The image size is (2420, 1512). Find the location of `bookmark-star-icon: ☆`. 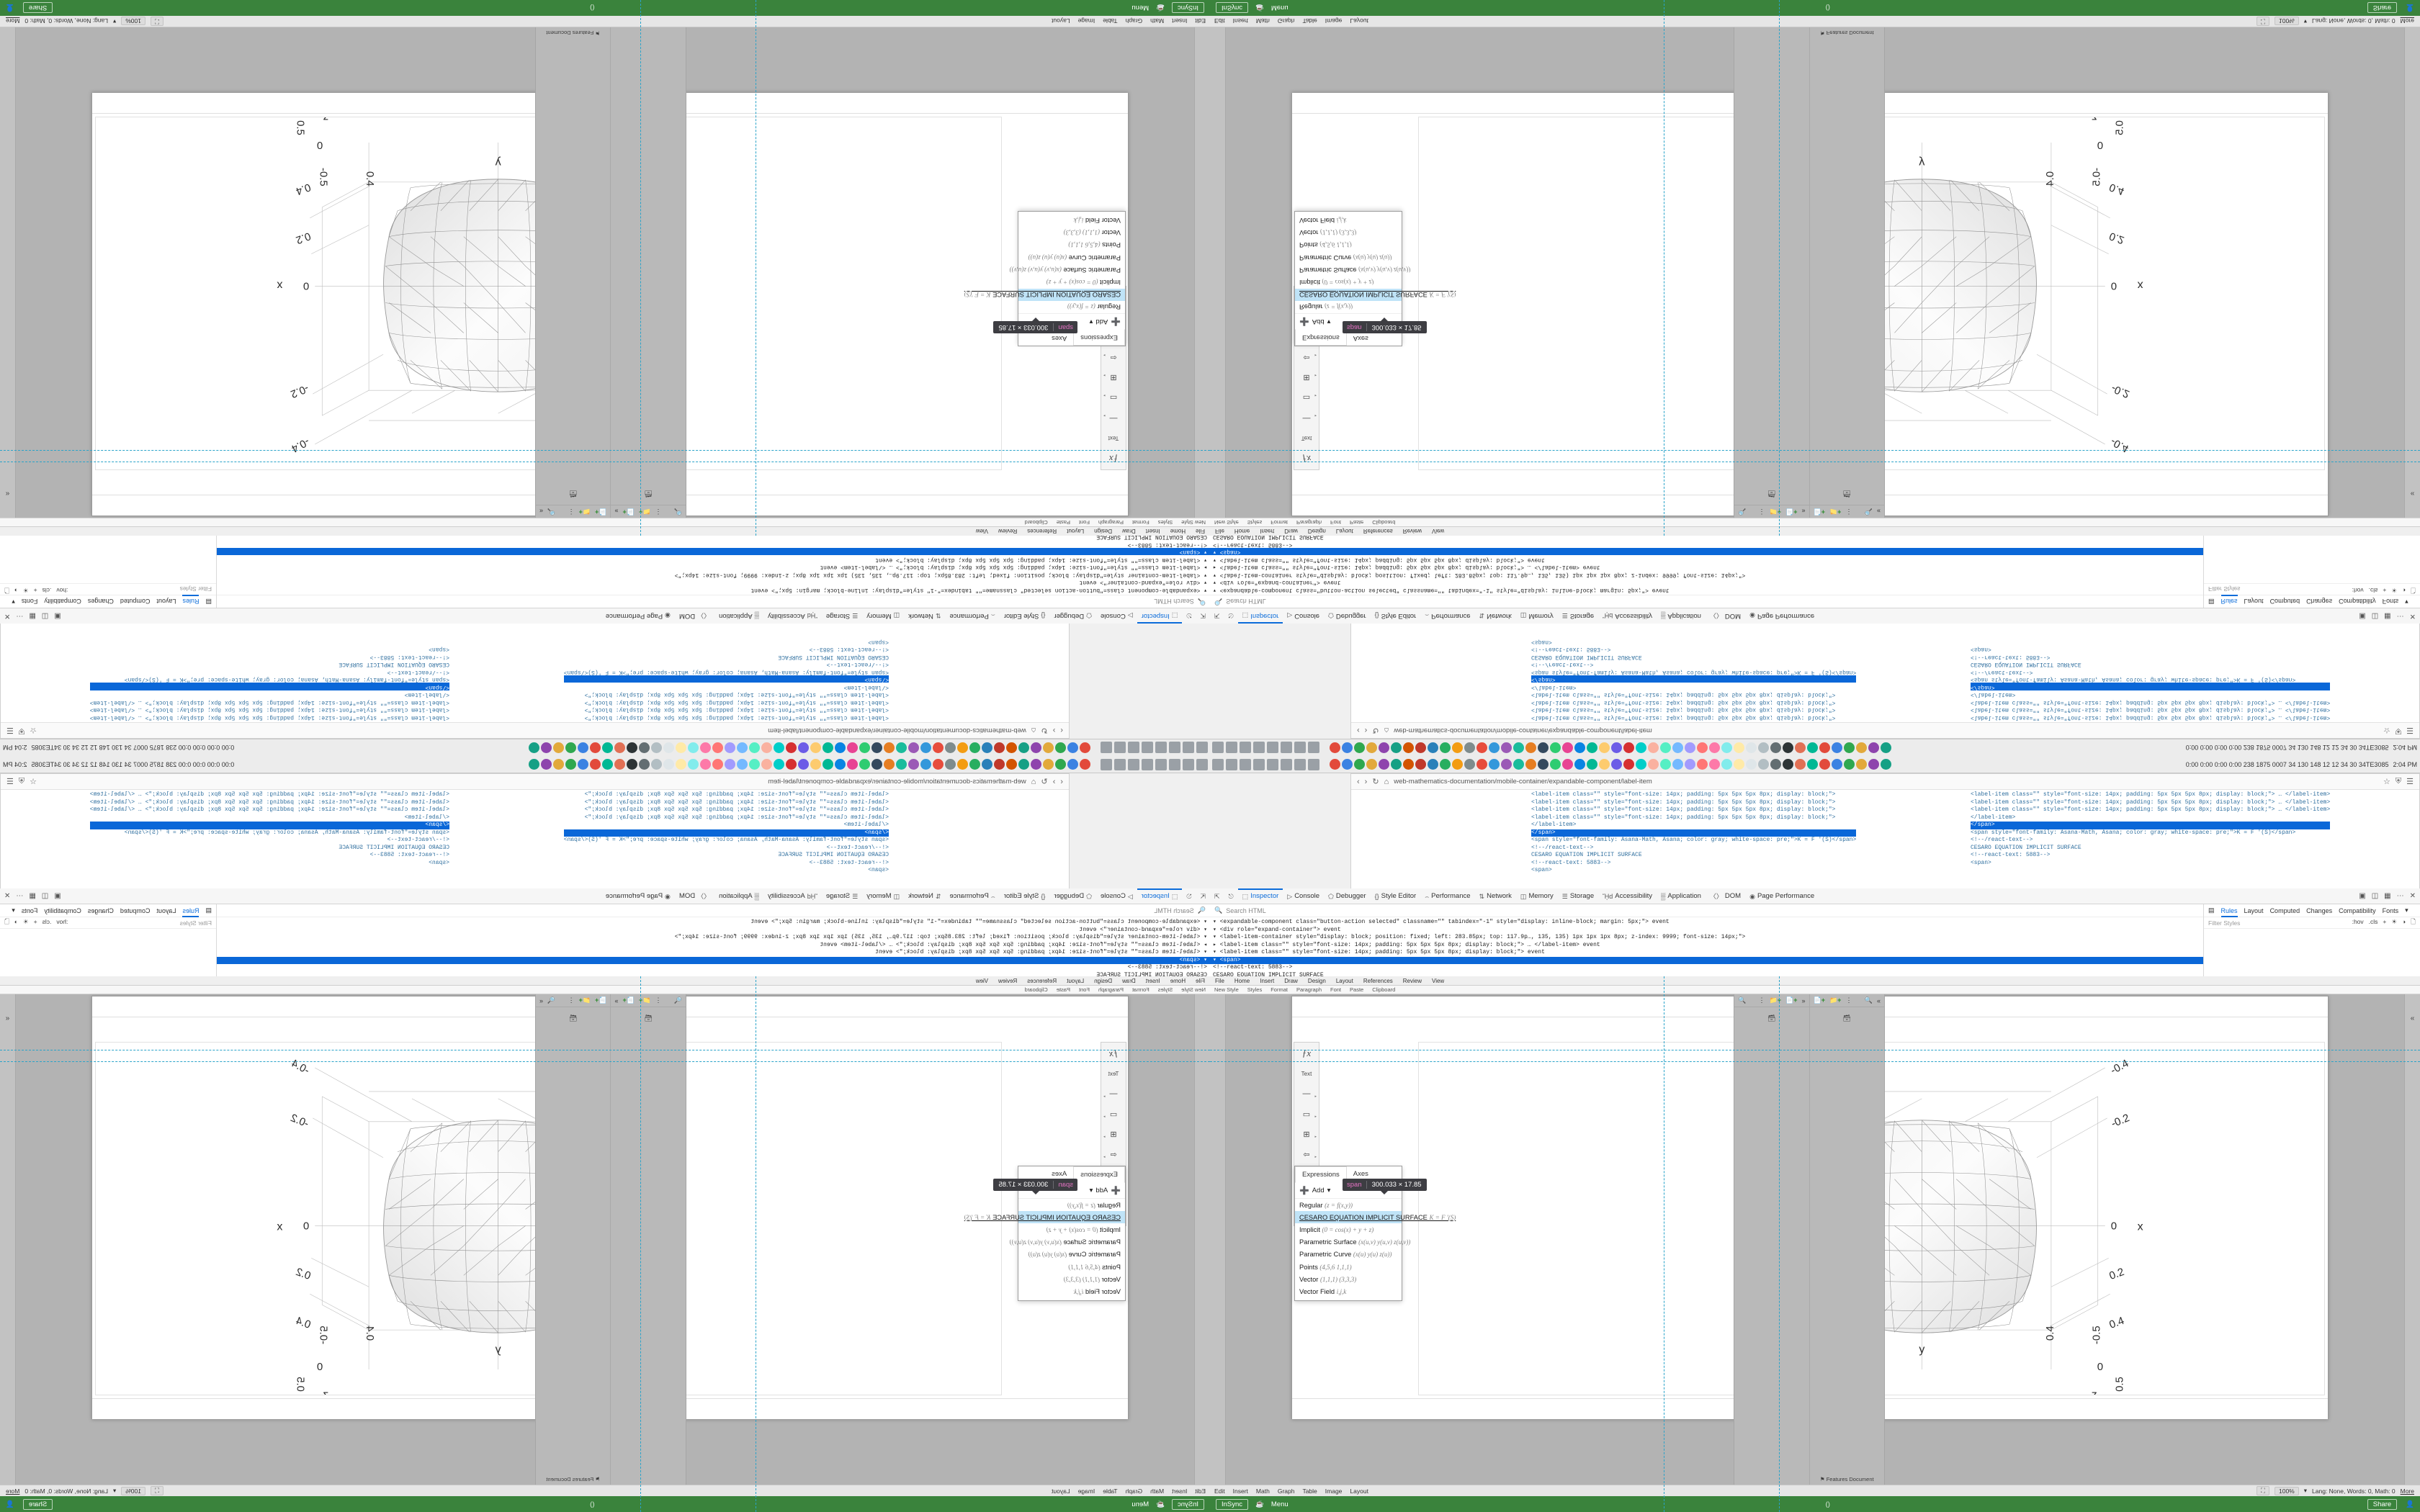

bookmark-star-icon: ☆ is located at coordinates (33, 782).